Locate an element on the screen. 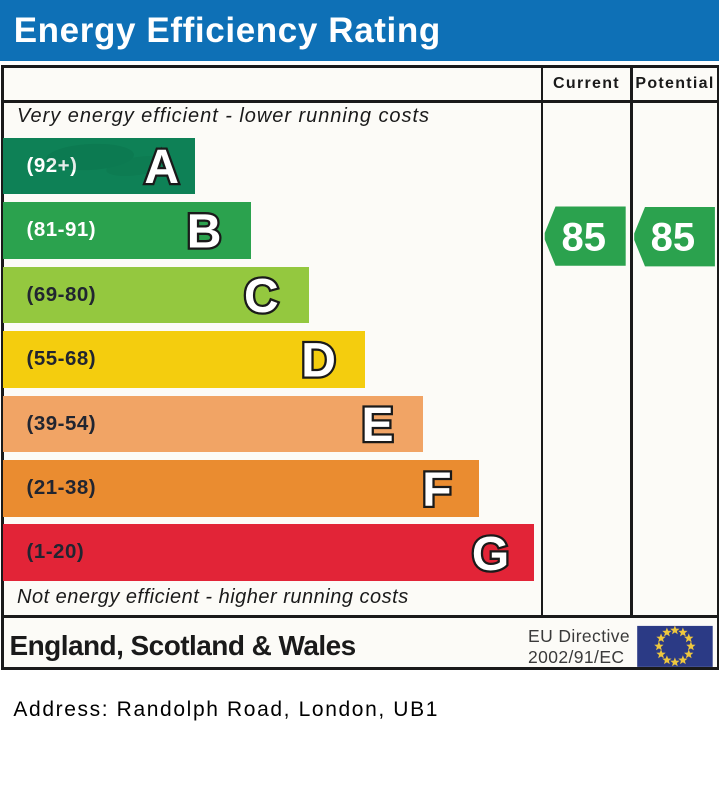  svg-text: A is located at coordinates (161, 167).